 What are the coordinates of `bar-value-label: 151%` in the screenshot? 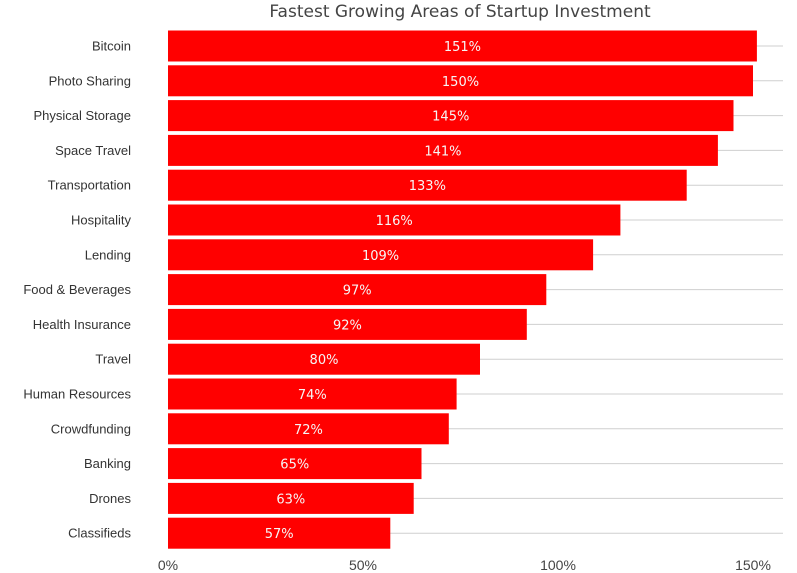 It's located at (462, 47).